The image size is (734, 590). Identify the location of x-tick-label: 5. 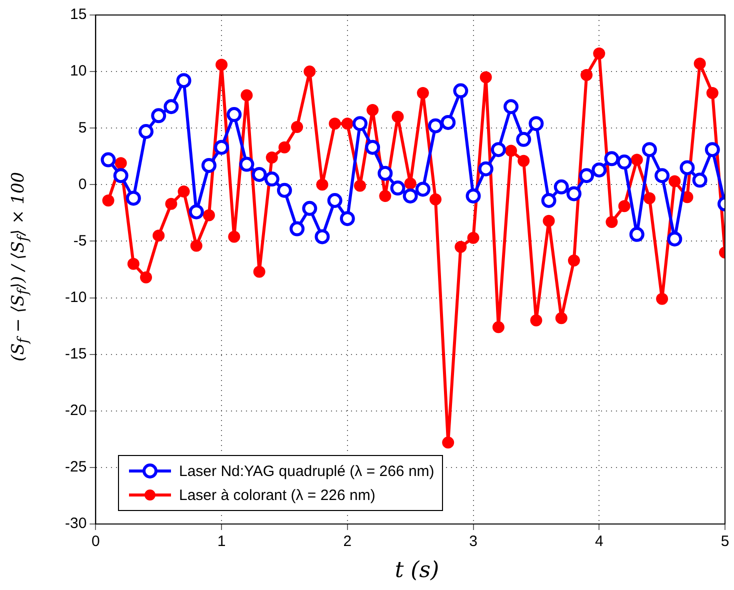
(725, 541).